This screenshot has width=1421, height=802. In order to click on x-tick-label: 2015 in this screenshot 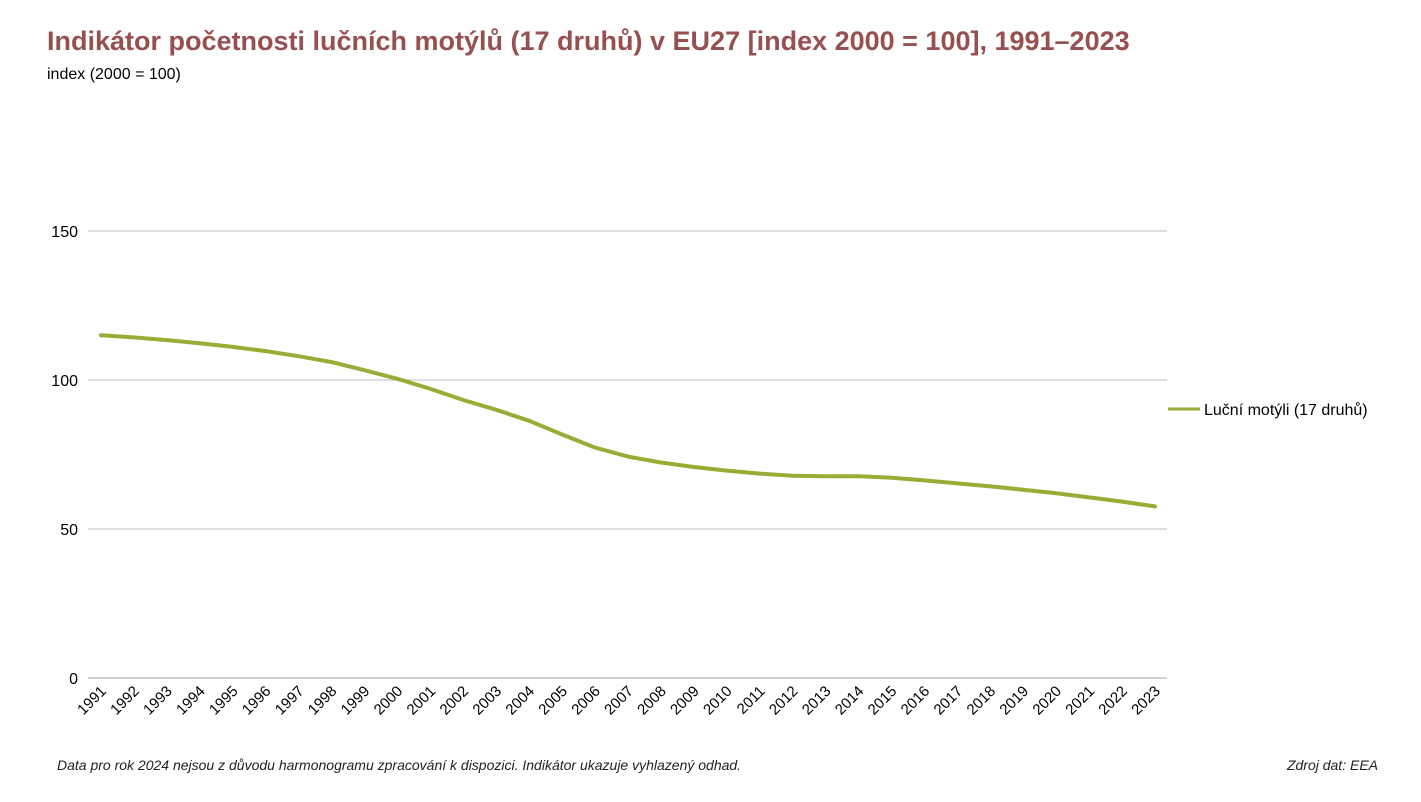, I will do `click(883, 701)`.